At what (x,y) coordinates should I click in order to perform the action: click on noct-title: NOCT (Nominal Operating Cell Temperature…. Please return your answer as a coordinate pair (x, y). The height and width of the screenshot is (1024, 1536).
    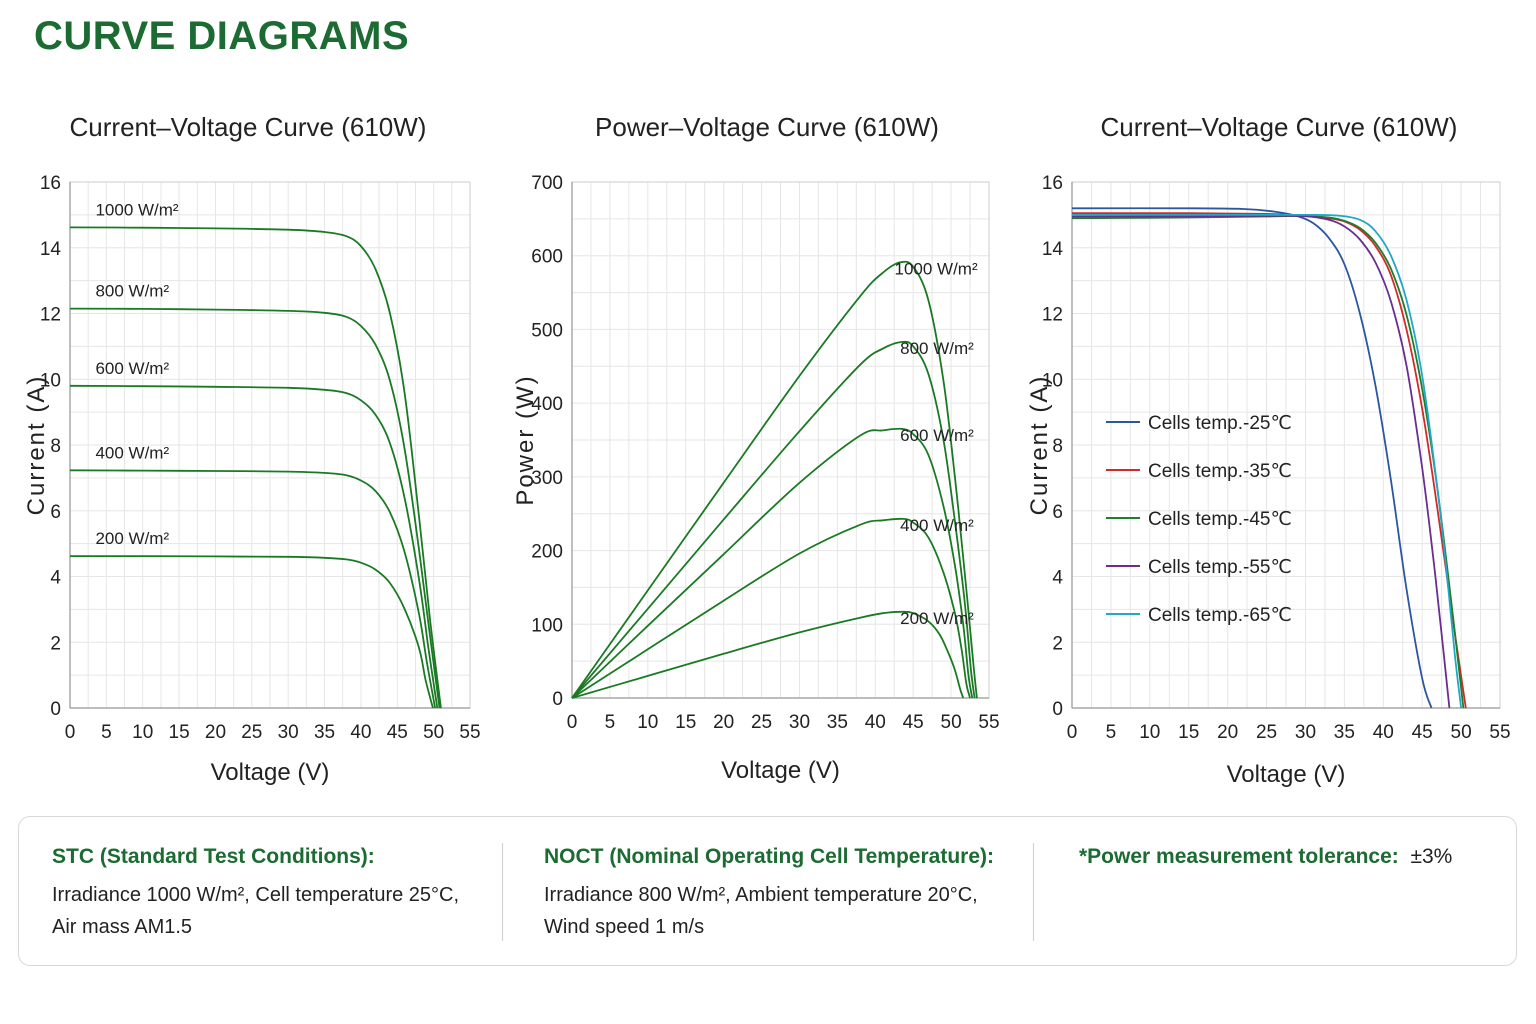
    Looking at the image, I should click on (769, 856).